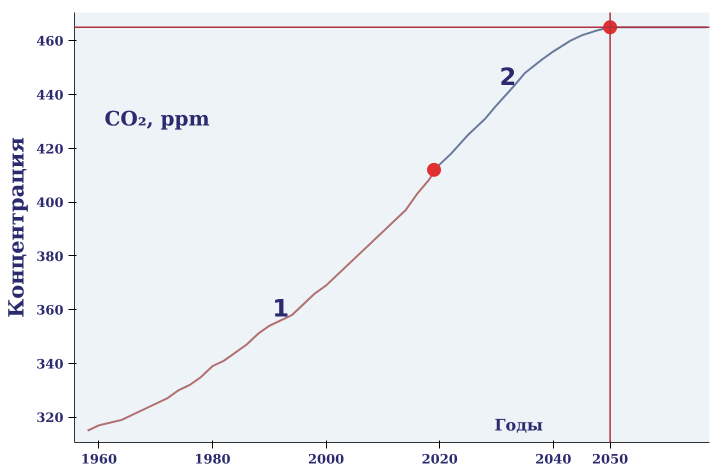 This screenshot has height=466, width=711. I want to click on x-tick-label: 2020, so click(440, 459).